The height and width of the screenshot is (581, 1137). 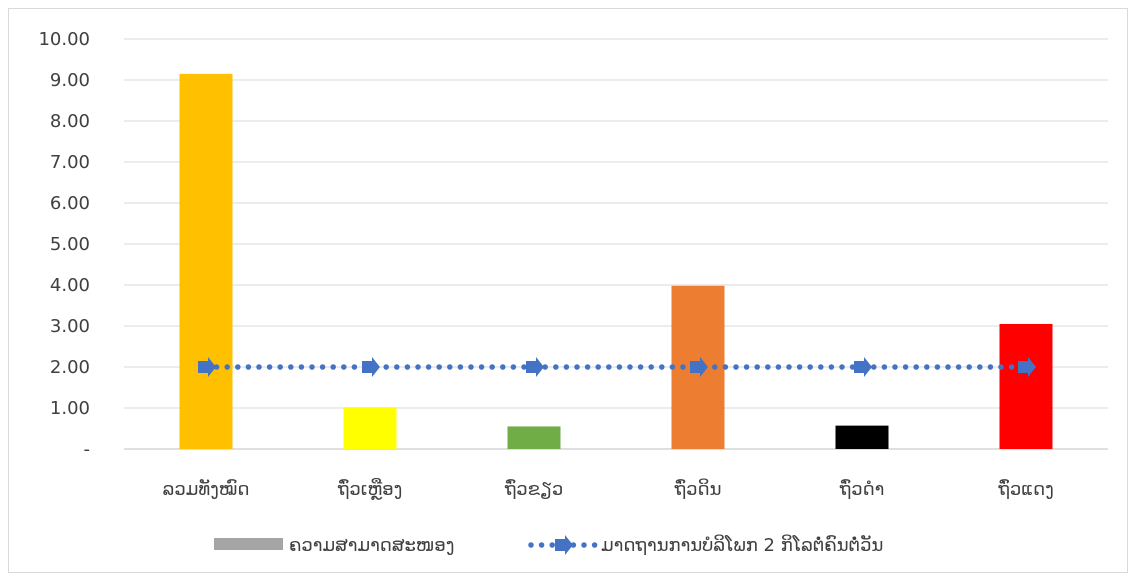 I want to click on x-tick-label: ລວມທັງໝົດ, so click(x=206, y=489).